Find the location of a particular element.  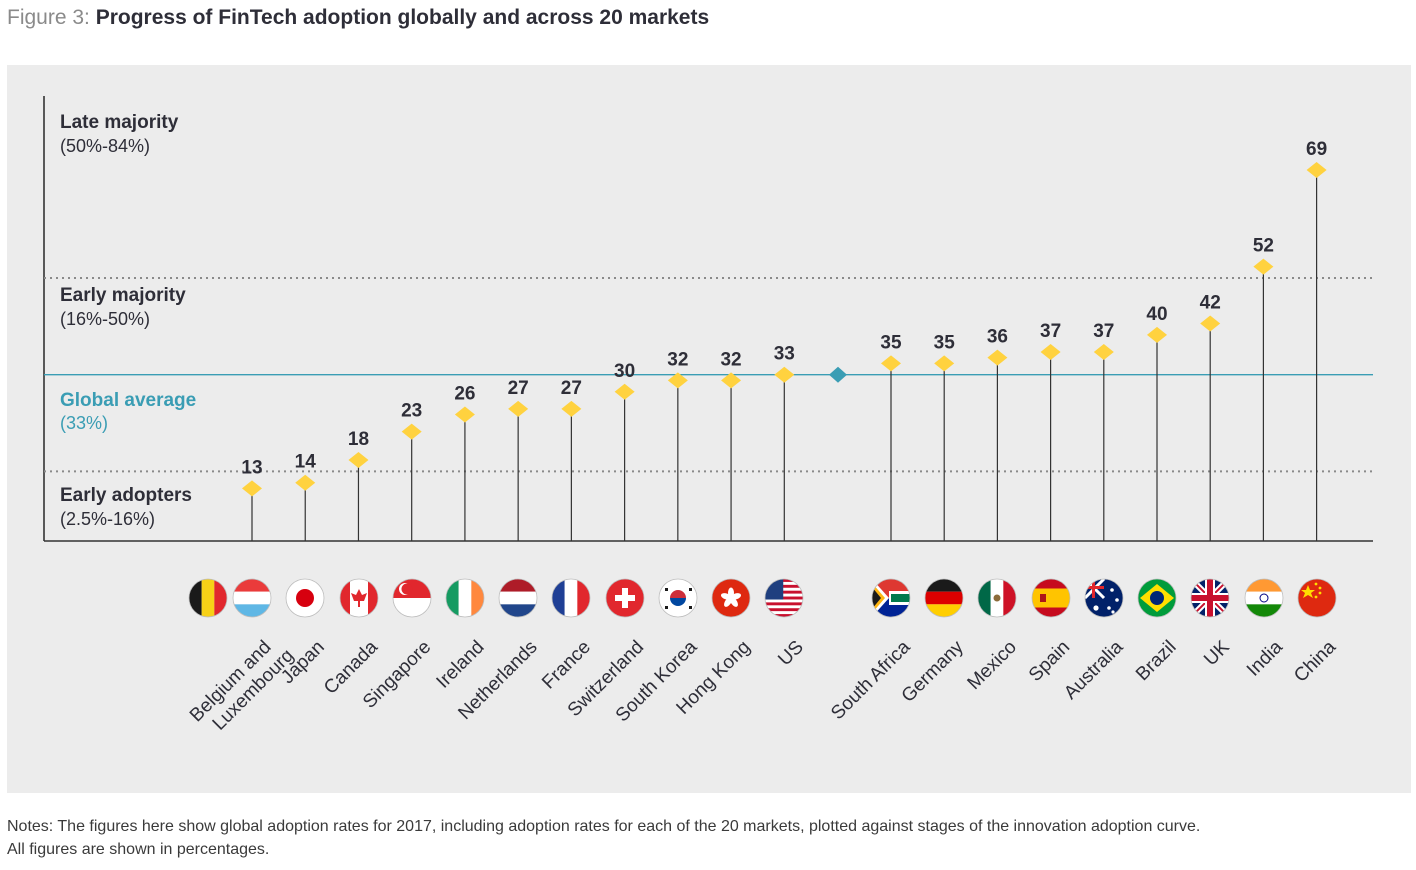

category-label-line: China is located at coordinates (1315, 661).